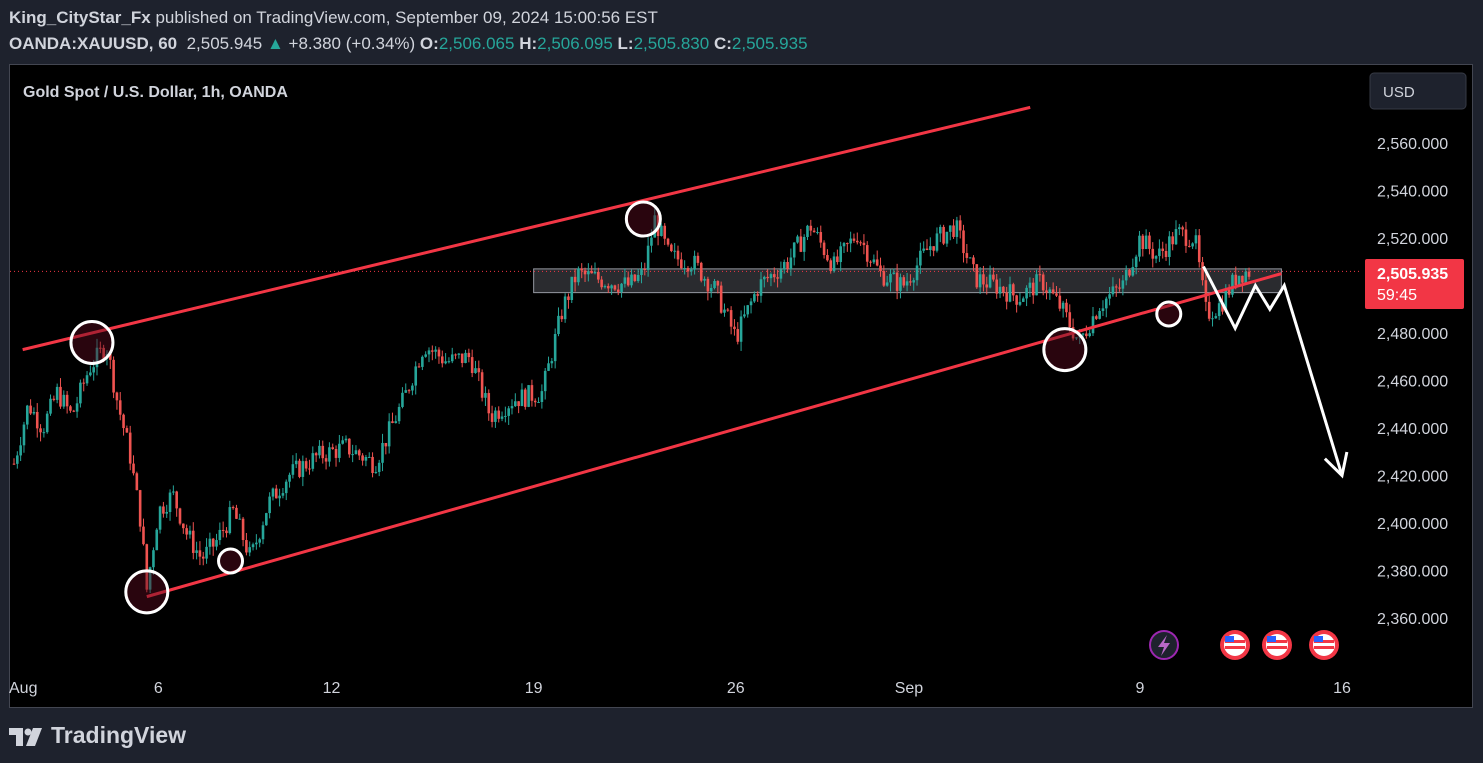 This screenshot has width=1483, height=763. Describe the element at coordinates (80, 17) in the screenshot. I see `publisher-name: King_CityStar_Fx` at that location.